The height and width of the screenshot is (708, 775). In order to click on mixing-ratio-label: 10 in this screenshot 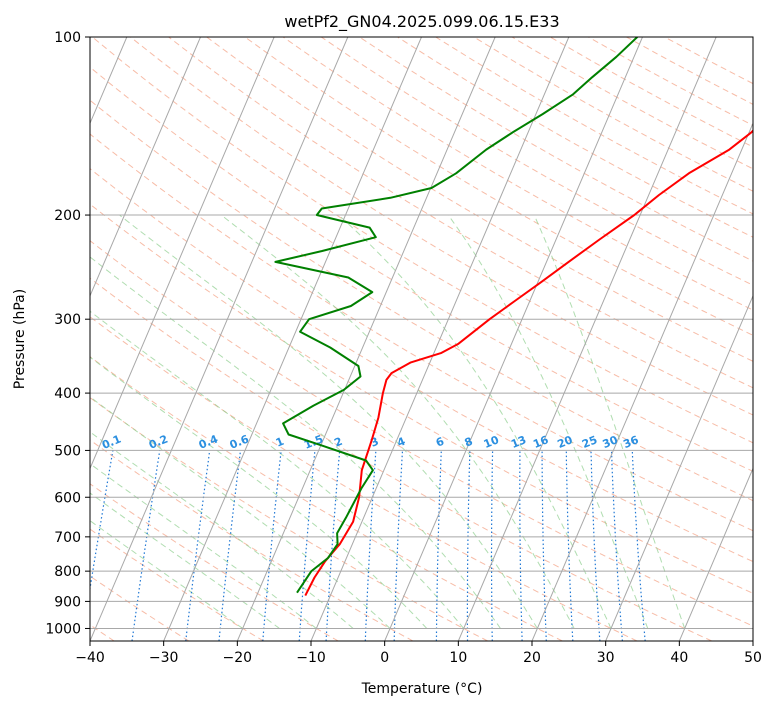, I will do `click(491, 442)`.